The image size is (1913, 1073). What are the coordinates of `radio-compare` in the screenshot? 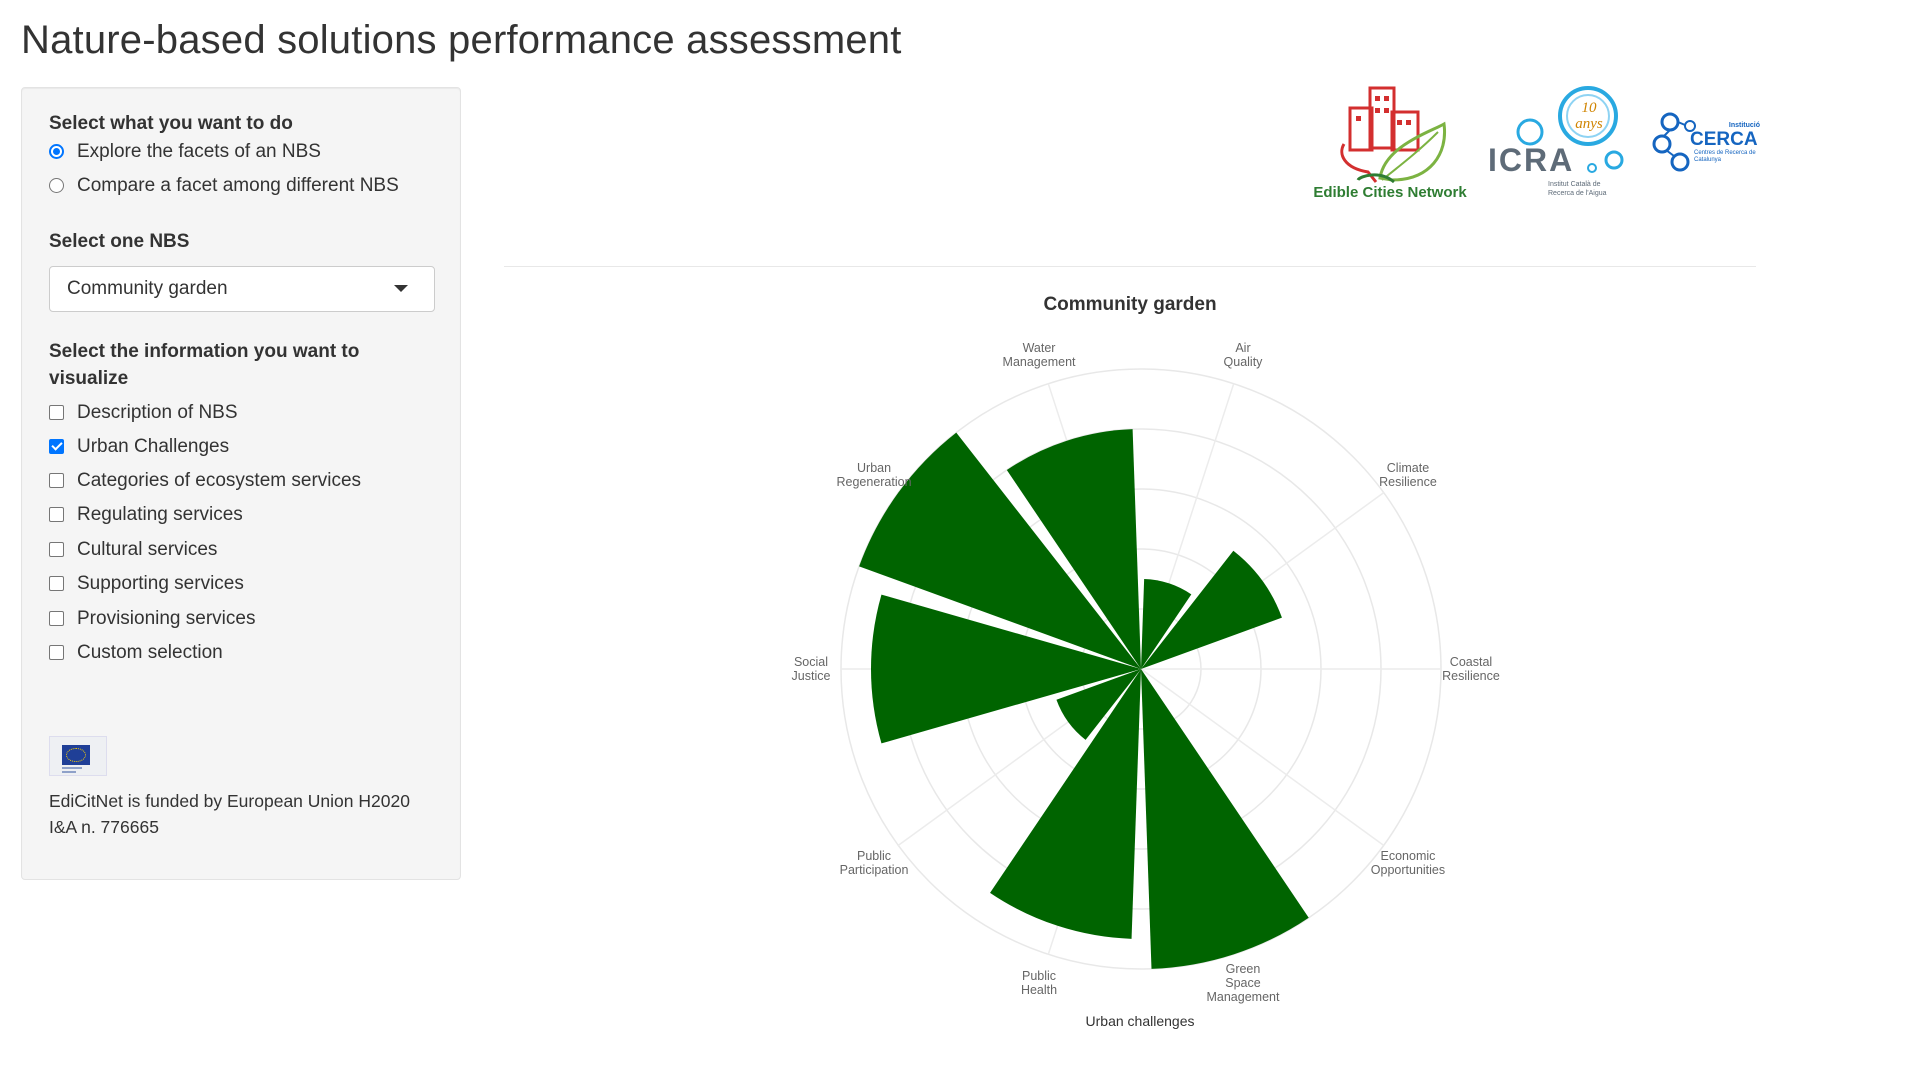 It's located at (56, 185).